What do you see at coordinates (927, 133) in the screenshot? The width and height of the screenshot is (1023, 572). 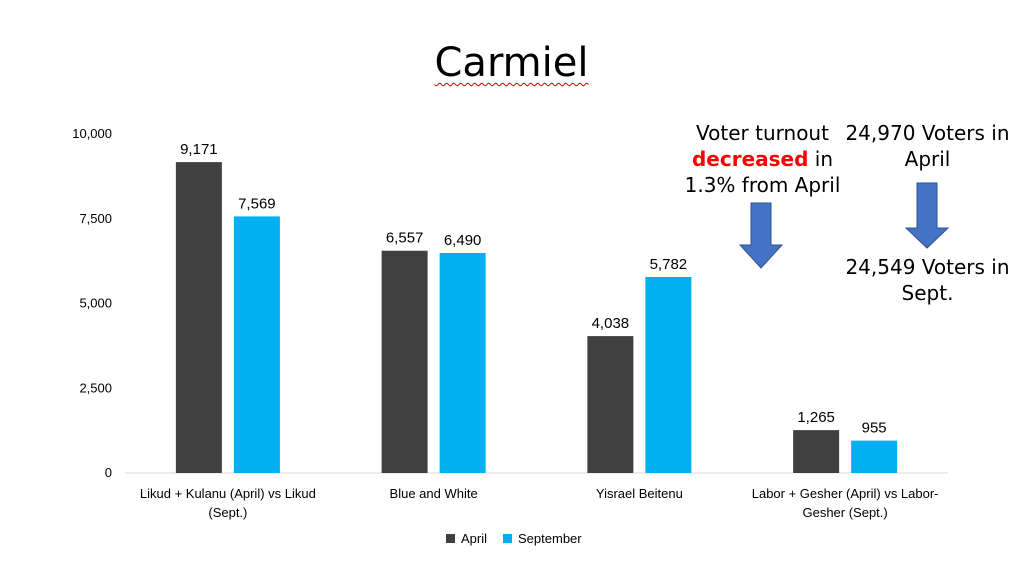 I see `april-voters-line1: 24,970 Voters in` at bounding box center [927, 133].